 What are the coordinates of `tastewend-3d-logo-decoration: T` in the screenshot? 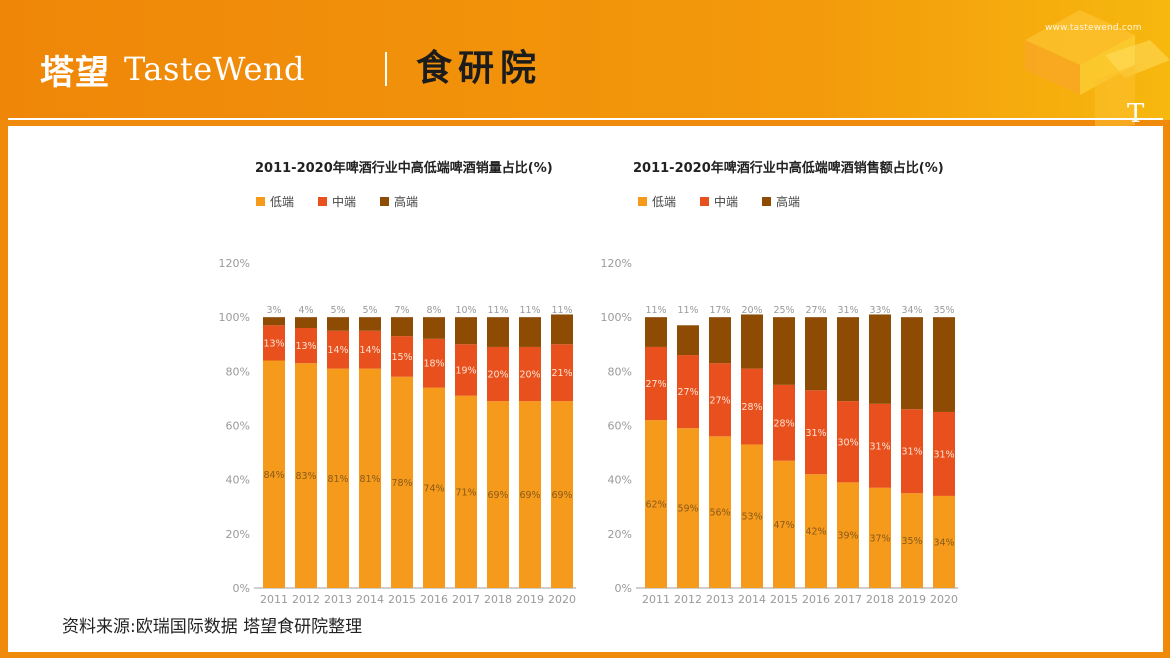 It's located at (1097, 70).